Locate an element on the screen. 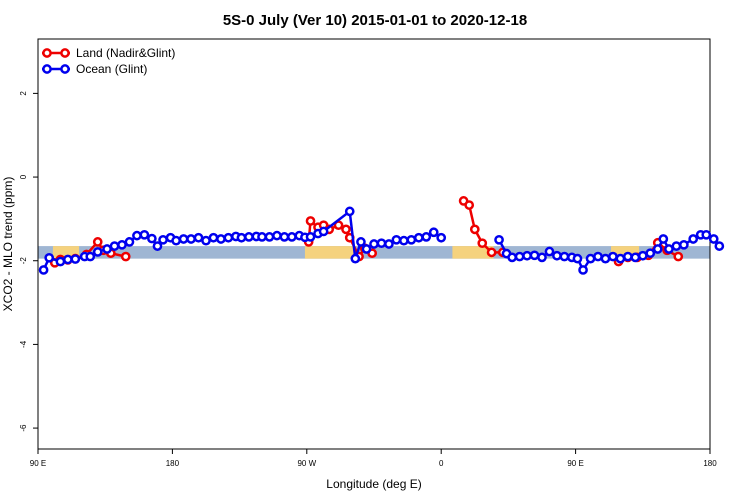 The image size is (750, 500). x-axis-label: Longitude (deg E) is located at coordinates (373, 484).